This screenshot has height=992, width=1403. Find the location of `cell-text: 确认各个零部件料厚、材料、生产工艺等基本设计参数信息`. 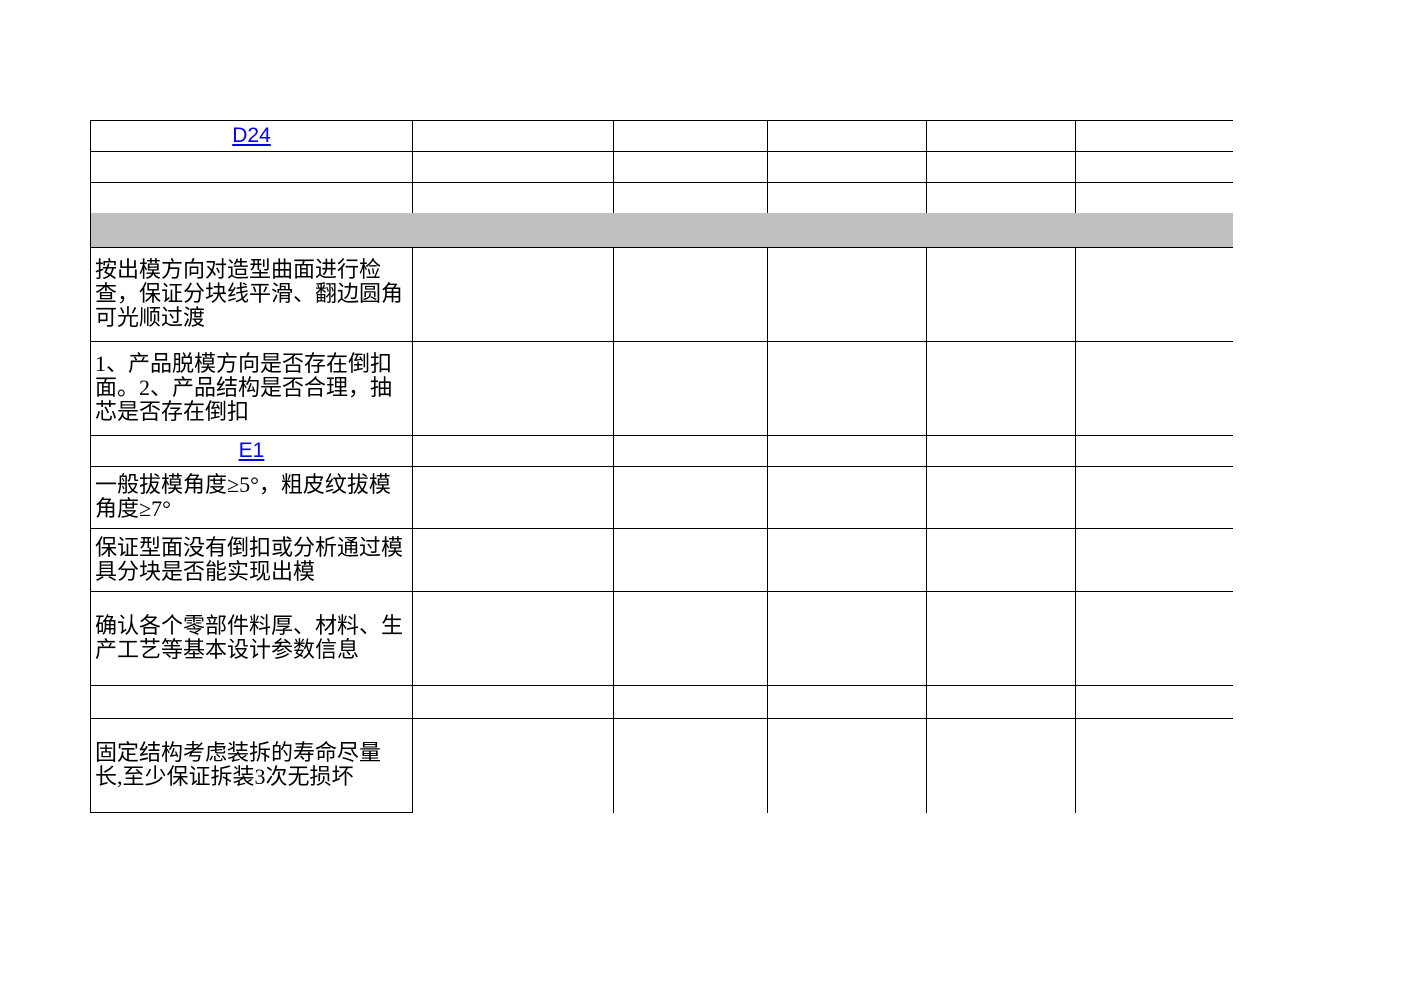

cell-text: 确认各个零部件料厚、材料、生产工艺等基本设计参数信息 is located at coordinates (249, 637).